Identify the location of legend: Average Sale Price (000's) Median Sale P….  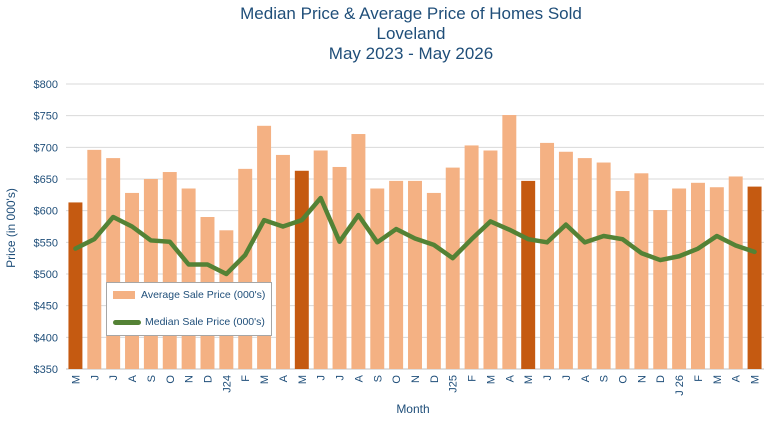
(189, 309).